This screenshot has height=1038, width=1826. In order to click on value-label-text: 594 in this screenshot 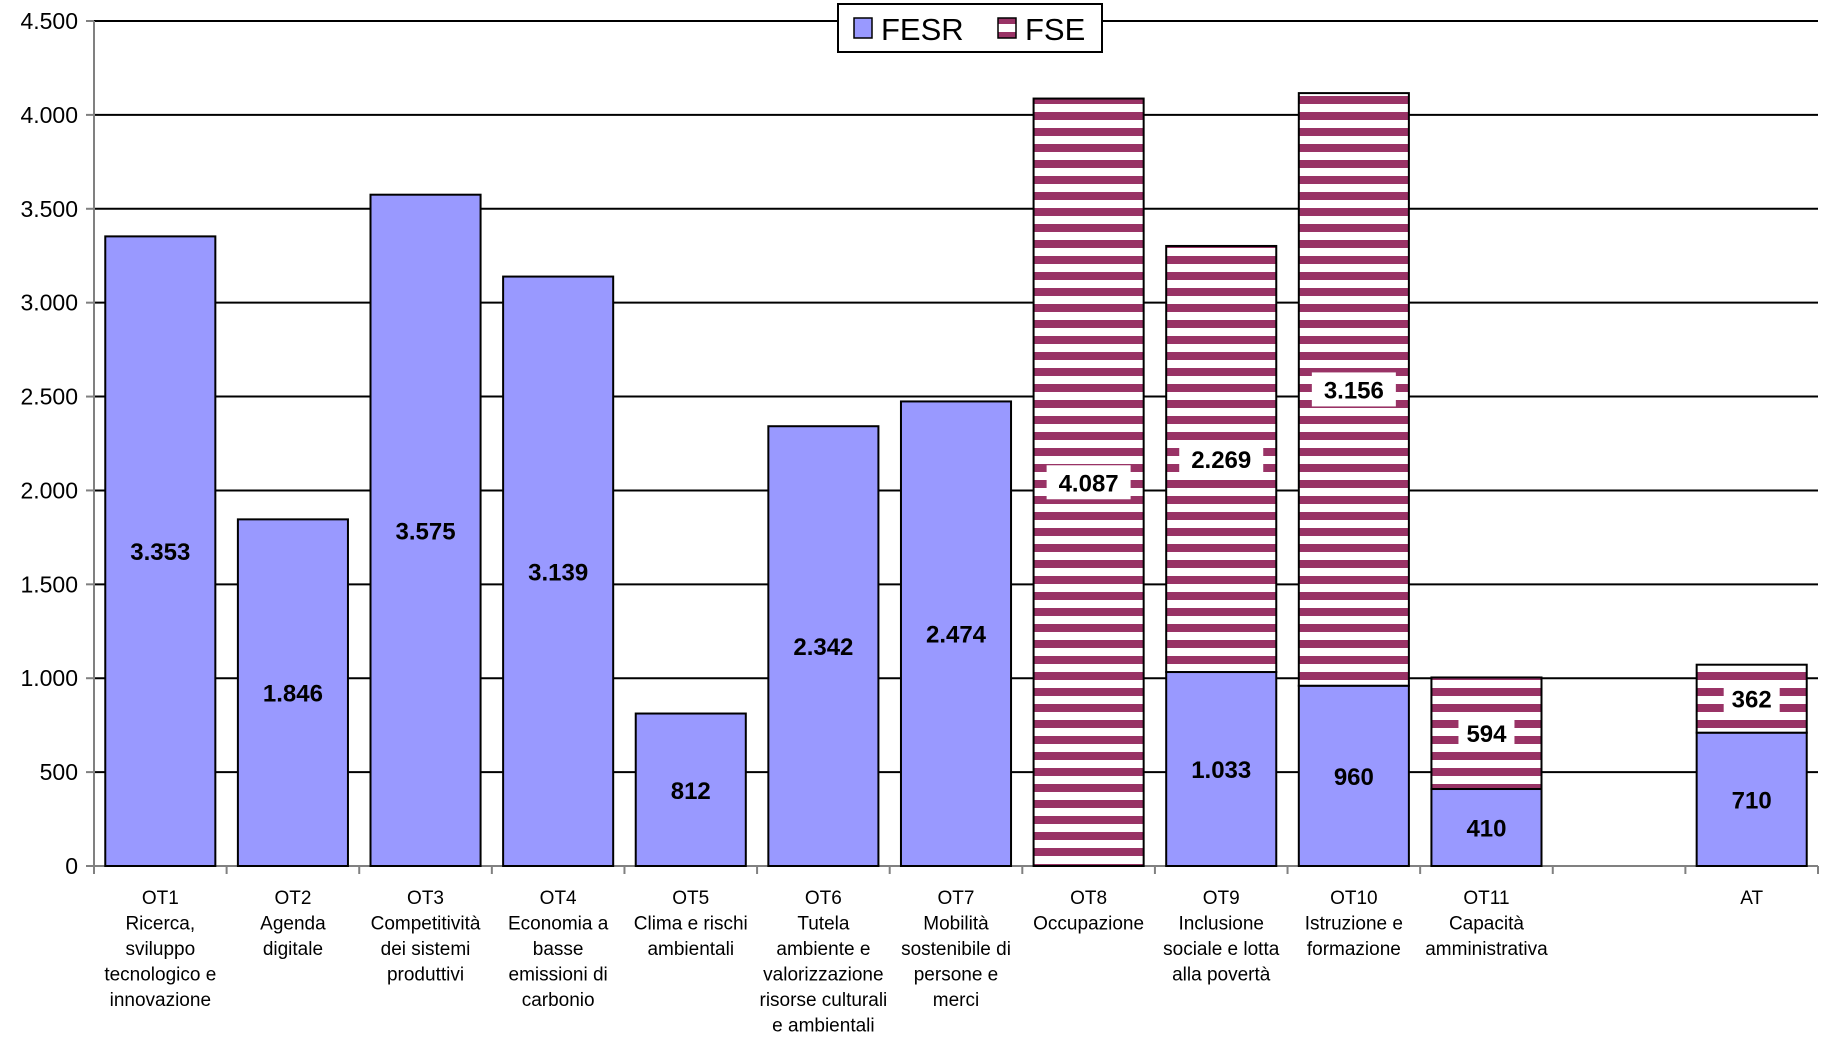, I will do `click(1486, 734)`.